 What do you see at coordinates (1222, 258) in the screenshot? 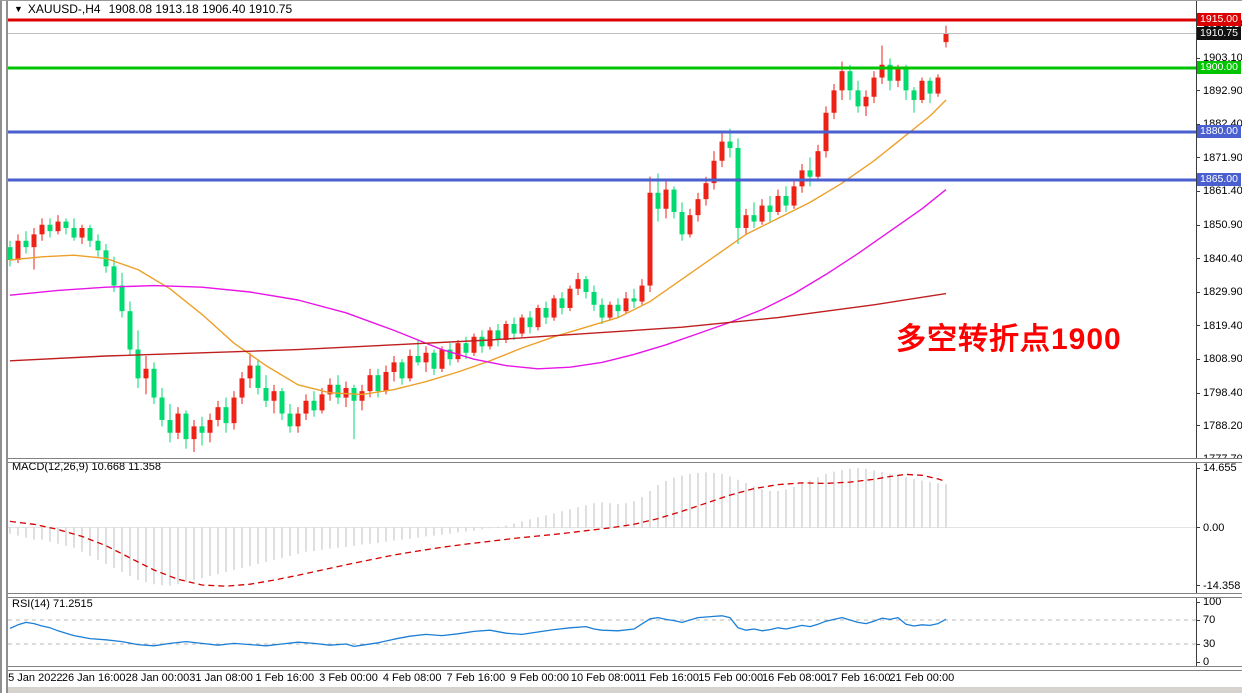
I see `price-tick-label: 1840.40` at bounding box center [1222, 258].